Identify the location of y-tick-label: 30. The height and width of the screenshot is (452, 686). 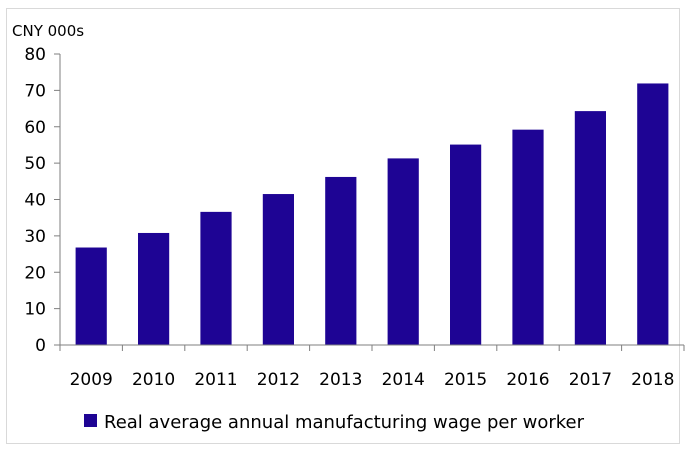
(35, 237).